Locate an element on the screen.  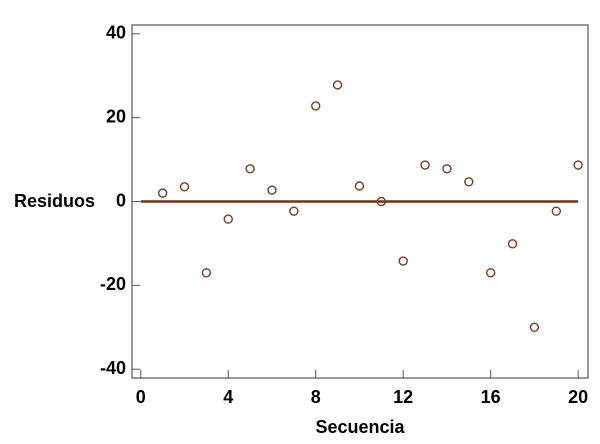
x-axis-label: Secuencia is located at coordinates (360, 427).